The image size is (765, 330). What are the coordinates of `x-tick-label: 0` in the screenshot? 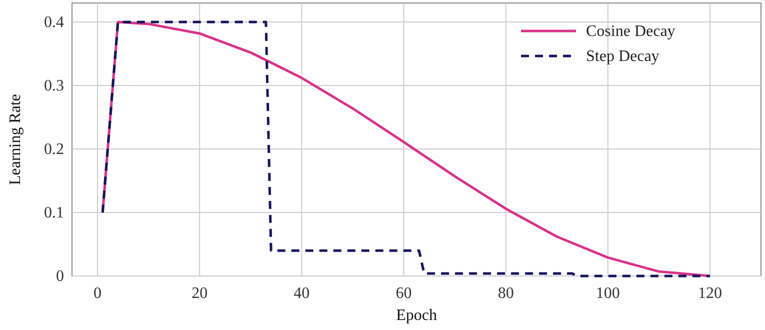 It's located at (98, 293).